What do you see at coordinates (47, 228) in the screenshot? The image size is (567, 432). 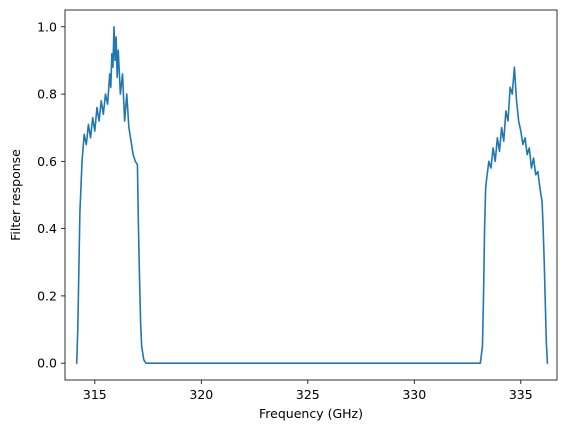 I see `y-tick-label: 0.4` at bounding box center [47, 228].